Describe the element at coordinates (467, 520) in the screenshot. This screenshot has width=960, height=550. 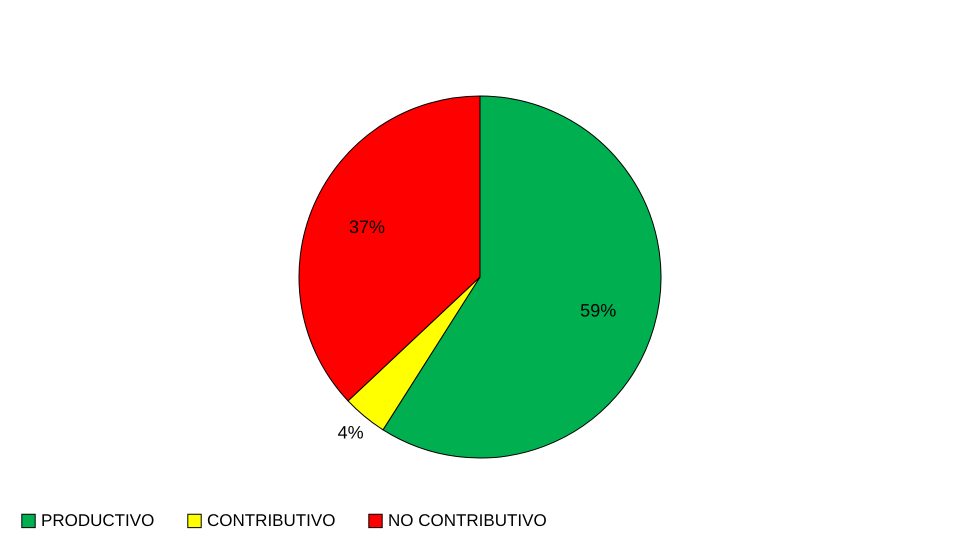
I see `legend-label: NO CONTRIBUTIVO` at that location.